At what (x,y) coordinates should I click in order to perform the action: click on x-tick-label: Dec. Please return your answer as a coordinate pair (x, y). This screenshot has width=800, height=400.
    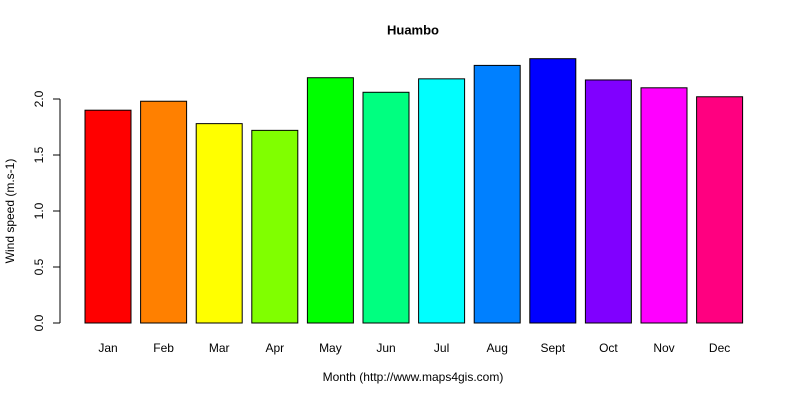
    Looking at the image, I should click on (719, 348).